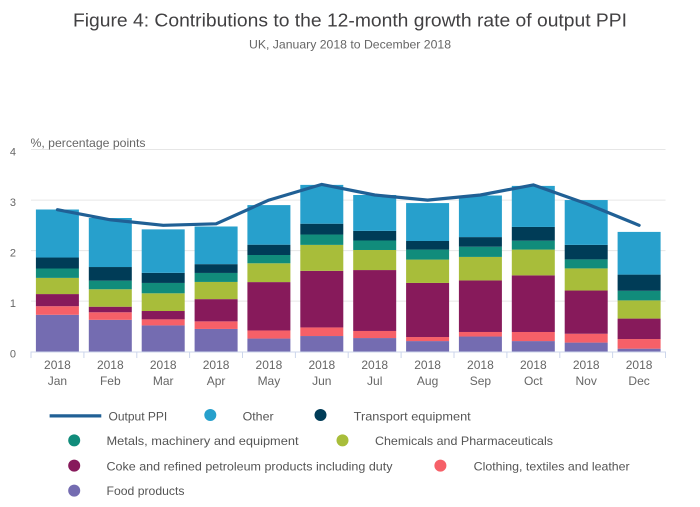  I want to click on svg-text: 0, so click(13, 355).